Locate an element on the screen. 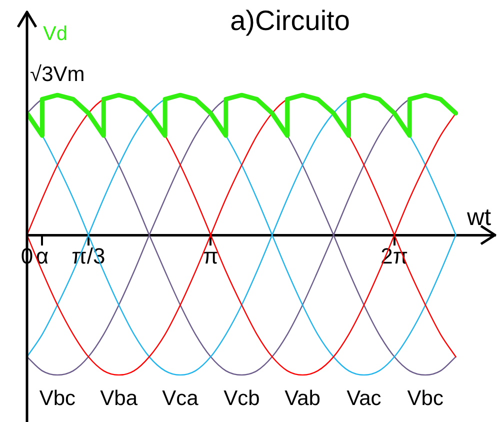  chart-title: a)Circuito is located at coordinates (290, 20).